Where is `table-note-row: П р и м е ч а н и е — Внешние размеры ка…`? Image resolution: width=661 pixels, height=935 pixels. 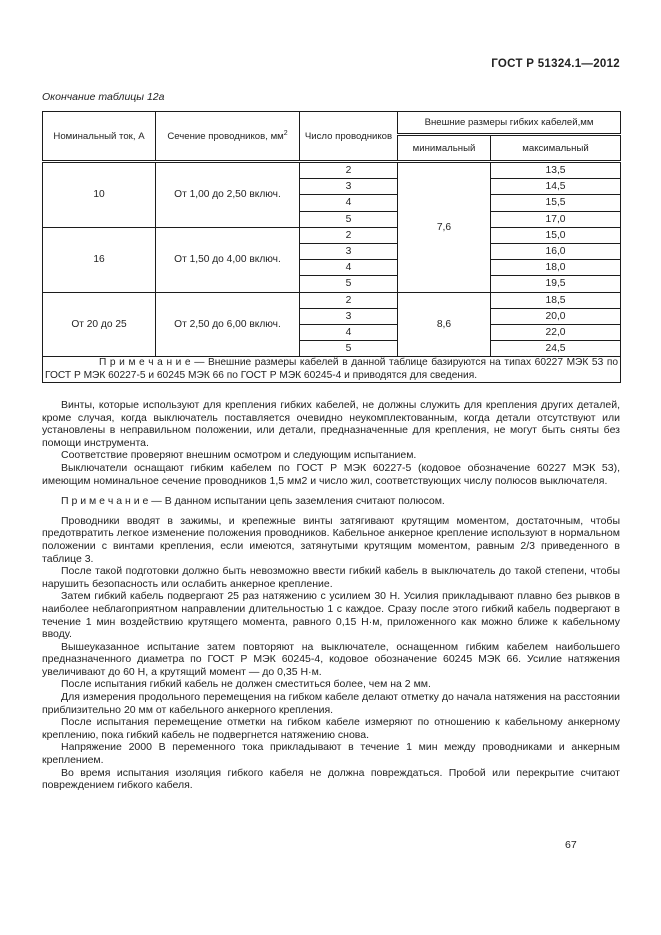 table-note-row: П р и м е ч а н и е — Внешние размеры ка… is located at coordinates (331, 370).